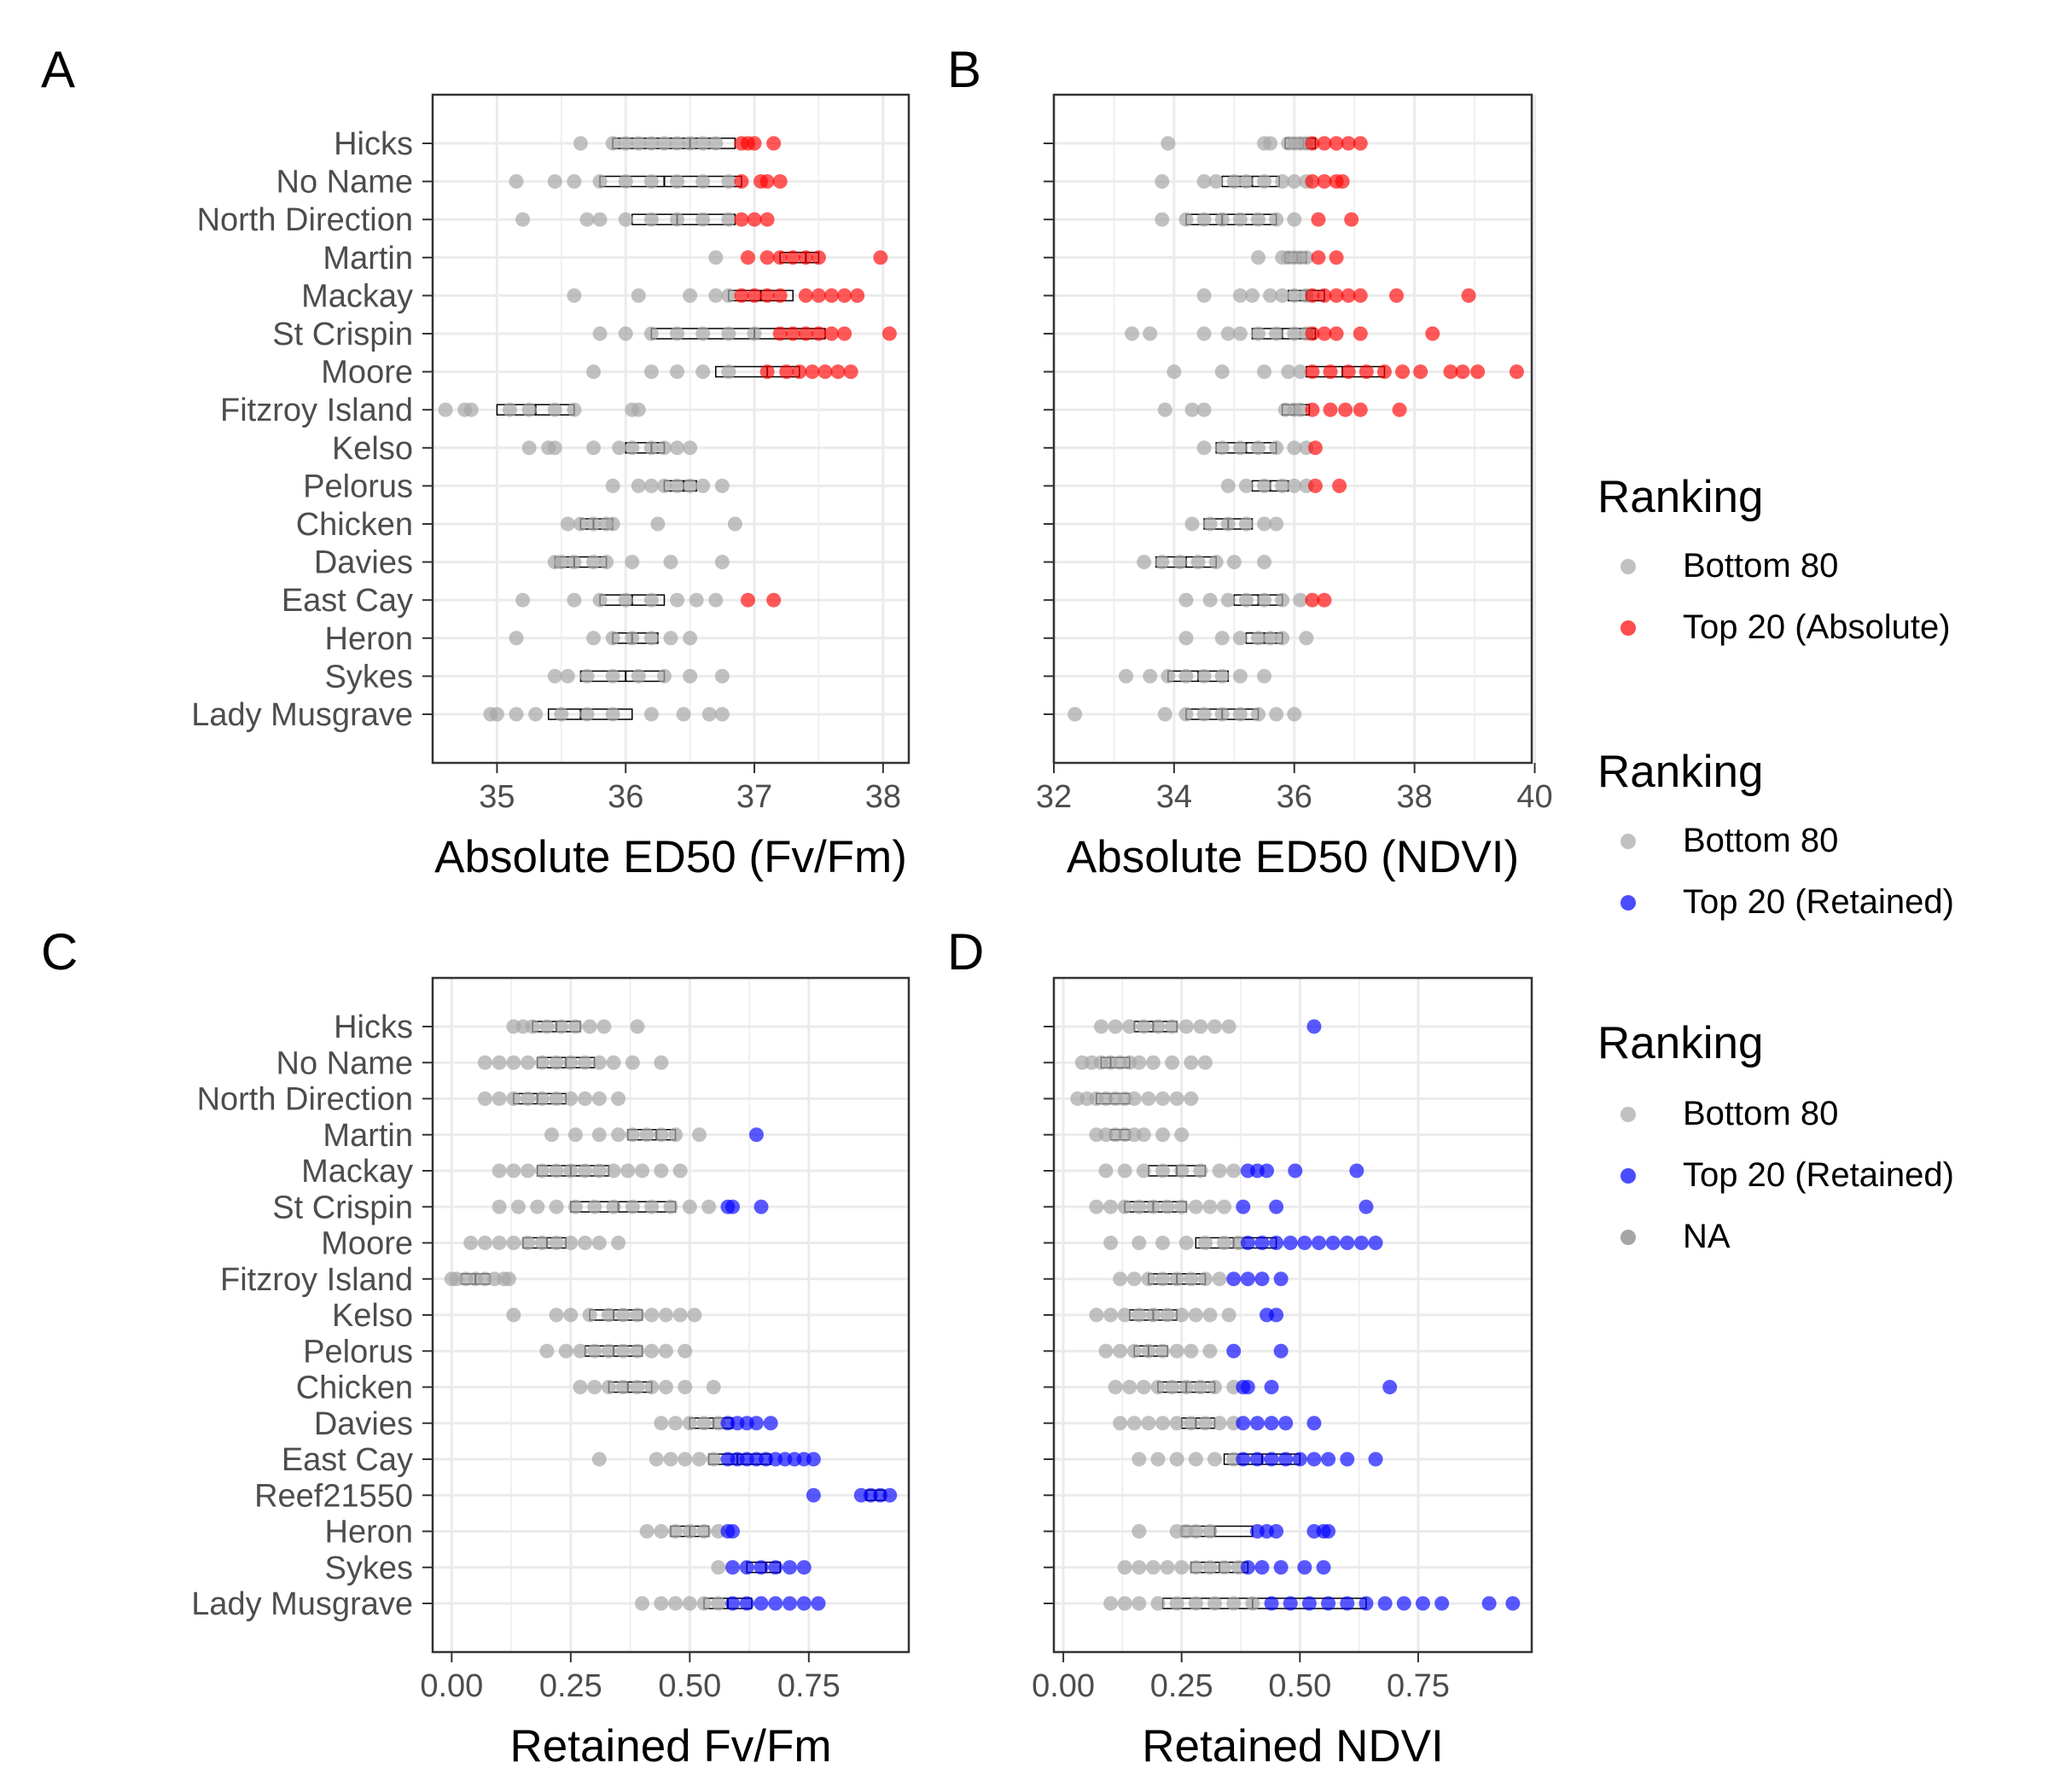 This screenshot has width=2048, height=1792. Describe the element at coordinates (1760, 1113) in the screenshot. I see `legend-label: Bottom 80` at that location.